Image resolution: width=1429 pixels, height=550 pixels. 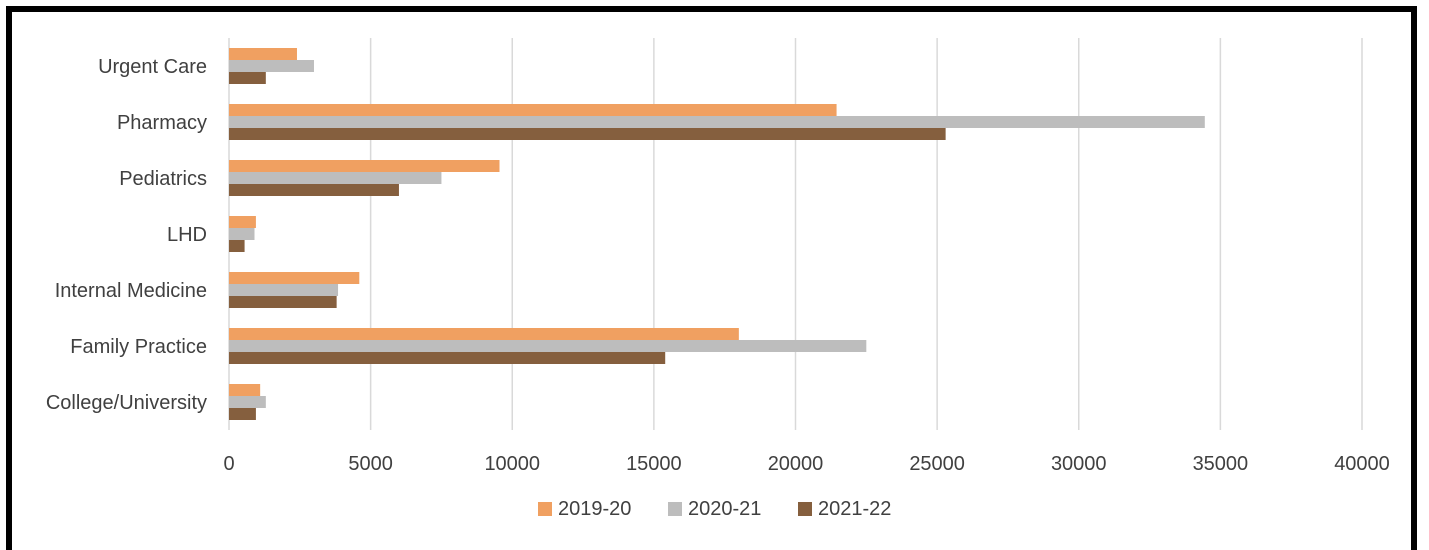 I want to click on x-tick-label: 15000, so click(x=654, y=464).